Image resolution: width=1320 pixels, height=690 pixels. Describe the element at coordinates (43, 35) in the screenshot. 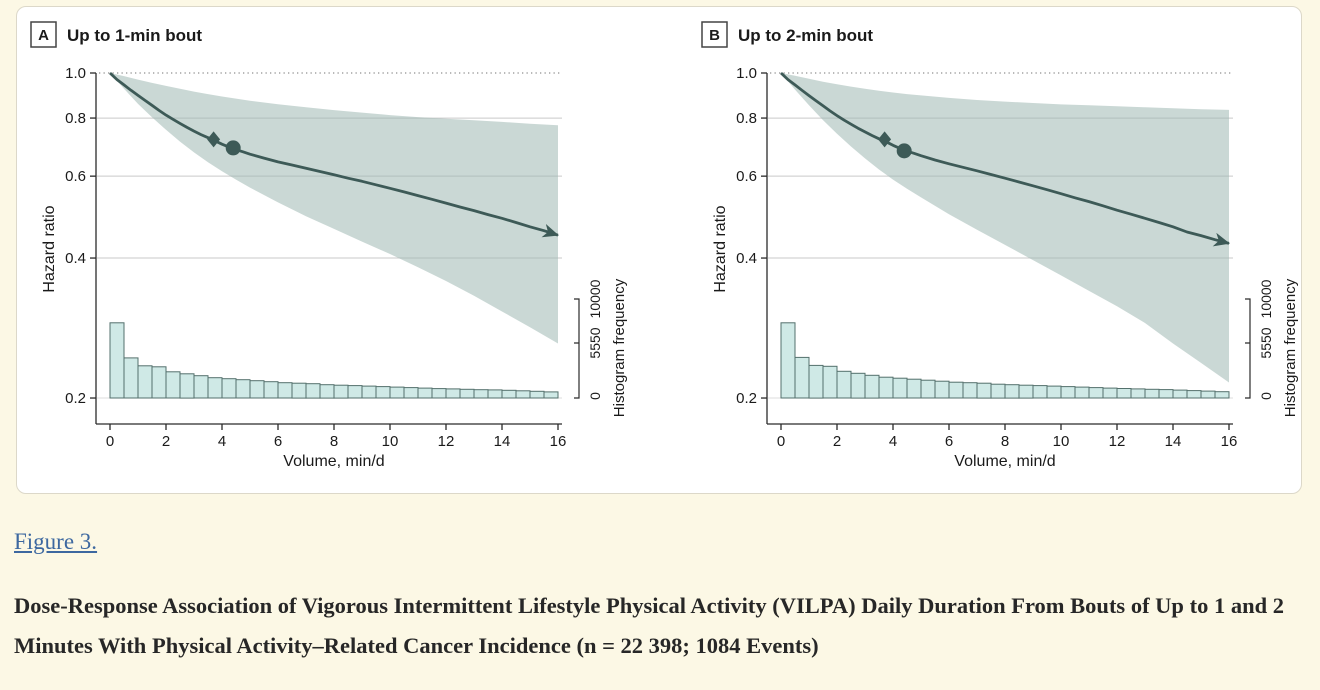

I see `svg-text: A` at that location.